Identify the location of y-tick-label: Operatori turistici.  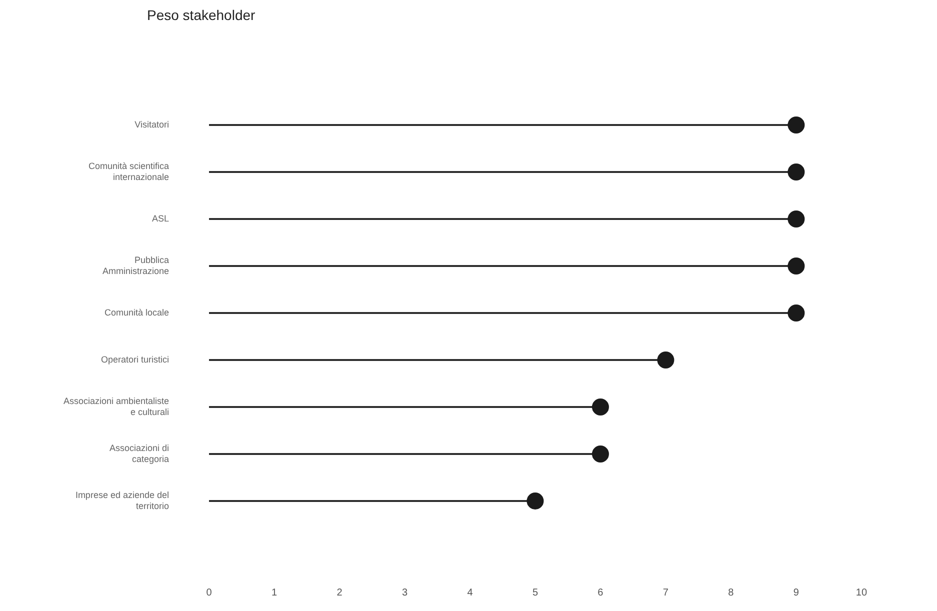
(134, 359).